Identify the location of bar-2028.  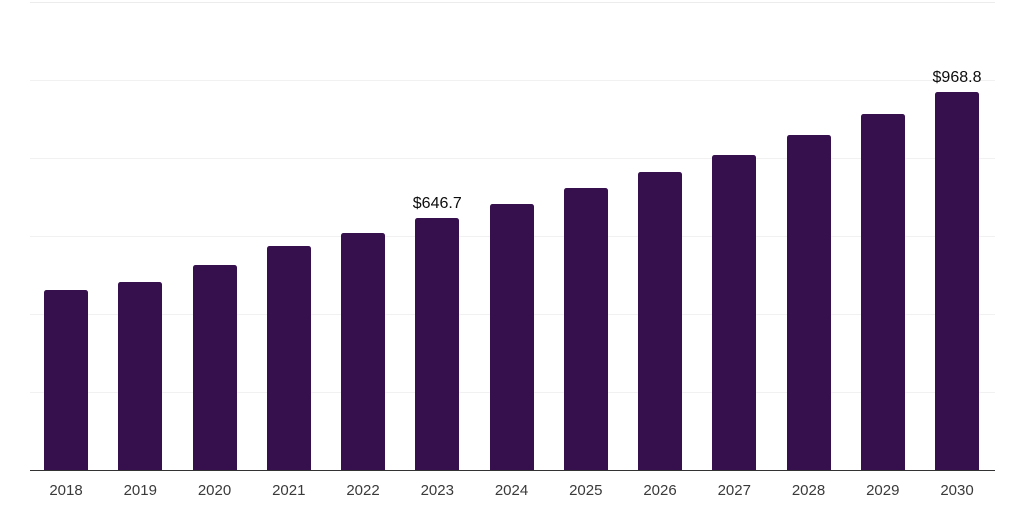
(808, 302).